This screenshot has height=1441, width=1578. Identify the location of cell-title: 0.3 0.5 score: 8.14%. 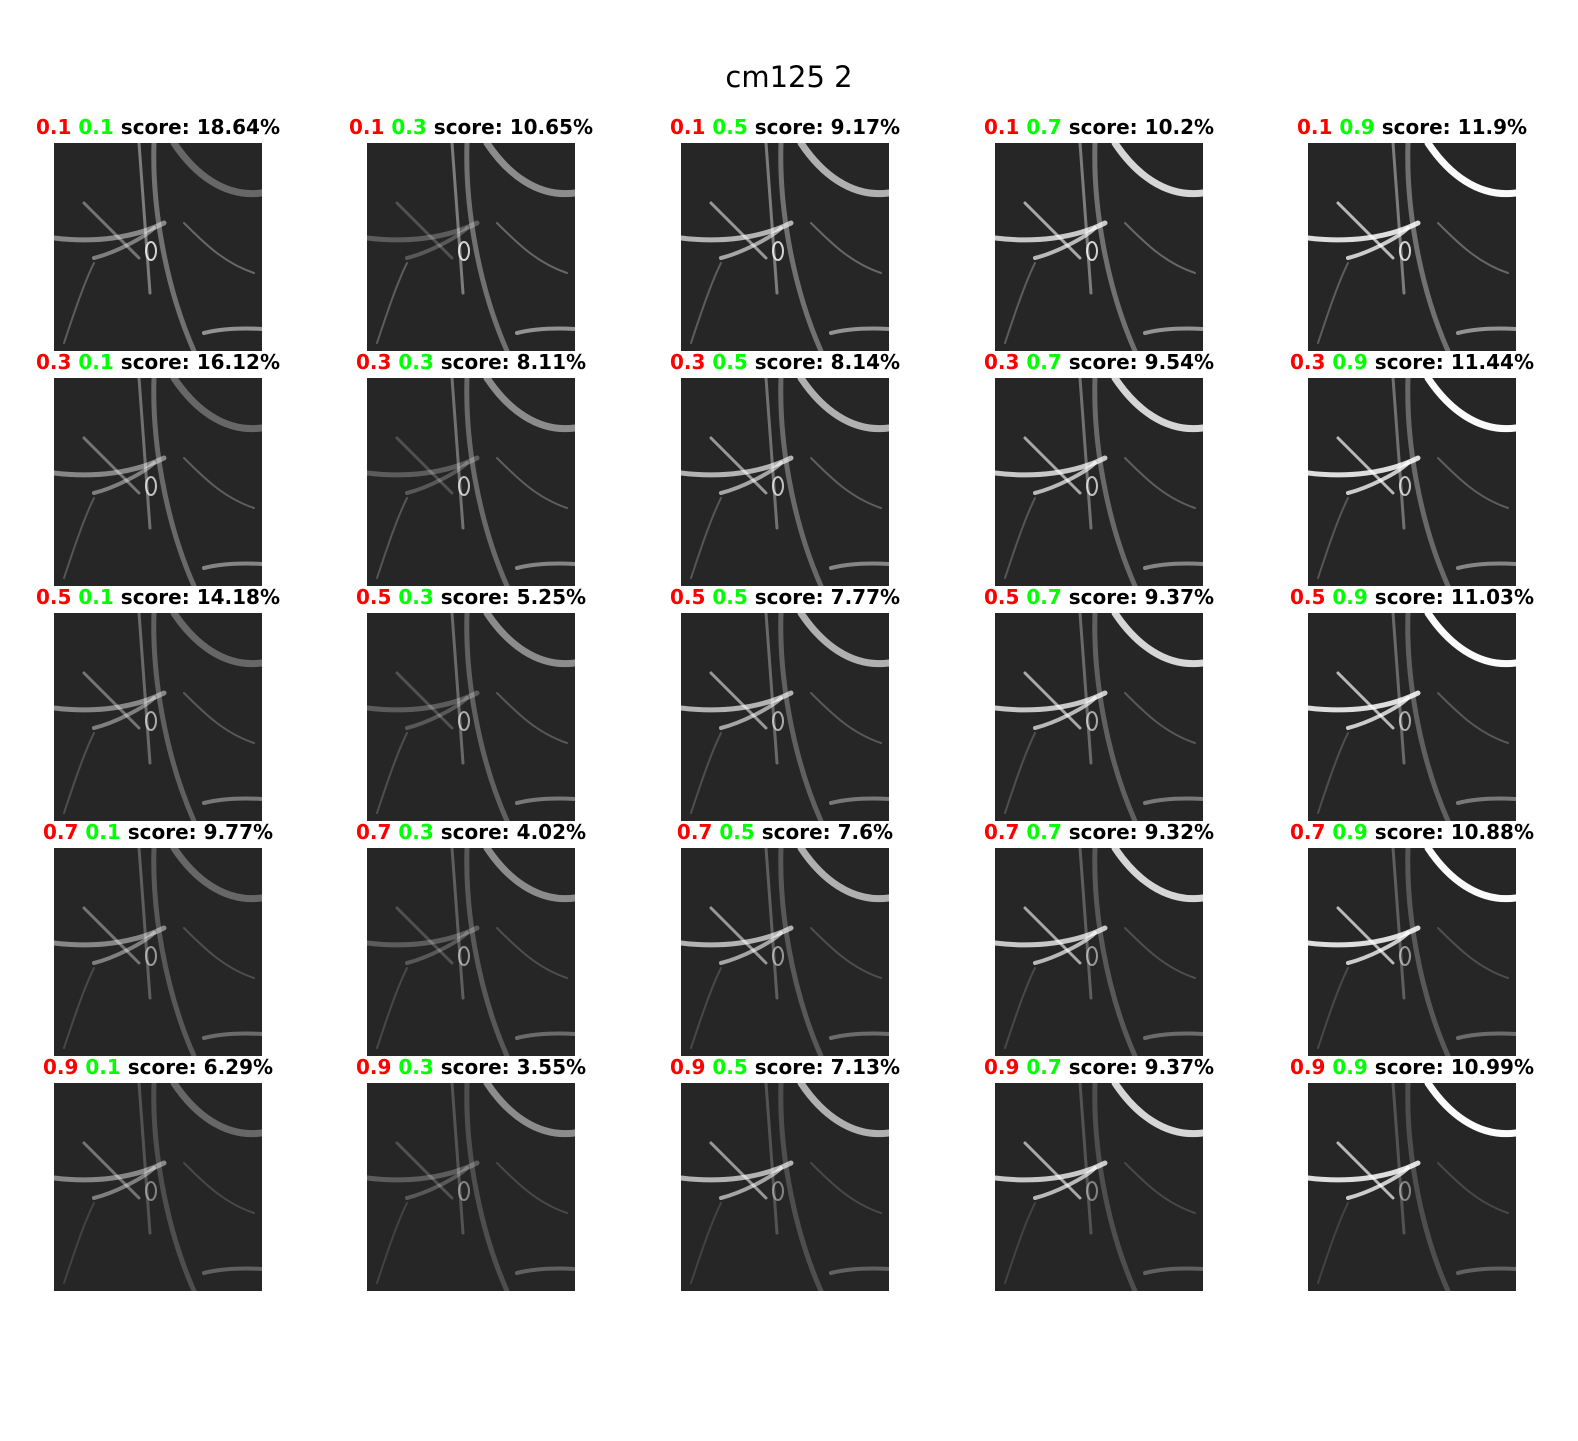
(785, 362).